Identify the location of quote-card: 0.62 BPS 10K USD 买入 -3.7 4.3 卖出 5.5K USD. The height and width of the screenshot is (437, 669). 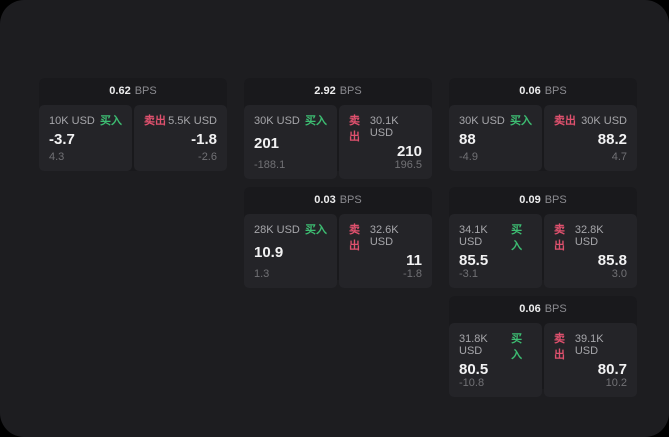
(133, 124).